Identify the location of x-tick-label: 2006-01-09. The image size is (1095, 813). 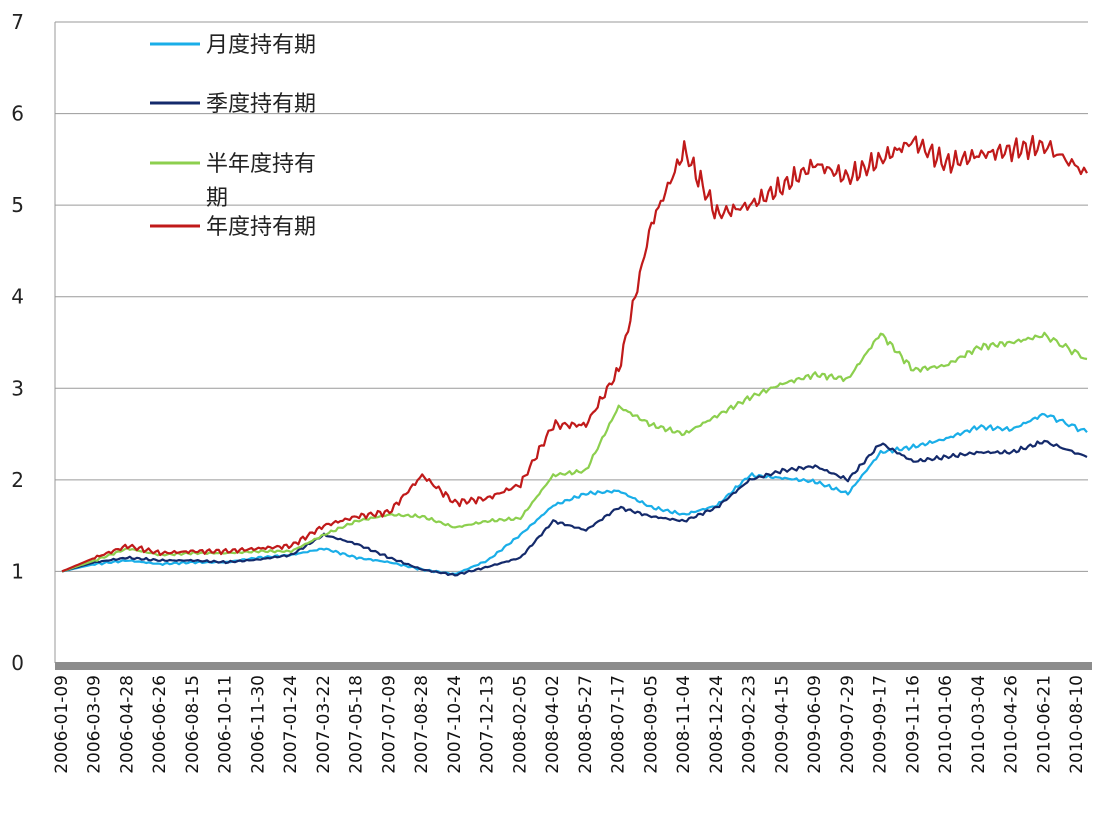
(62, 724).